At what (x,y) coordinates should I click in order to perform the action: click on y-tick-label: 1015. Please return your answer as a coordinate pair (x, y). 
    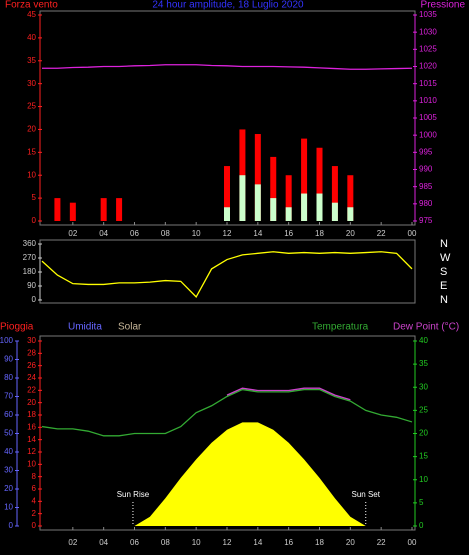
    Looking at the image, I should click on (428, 83).